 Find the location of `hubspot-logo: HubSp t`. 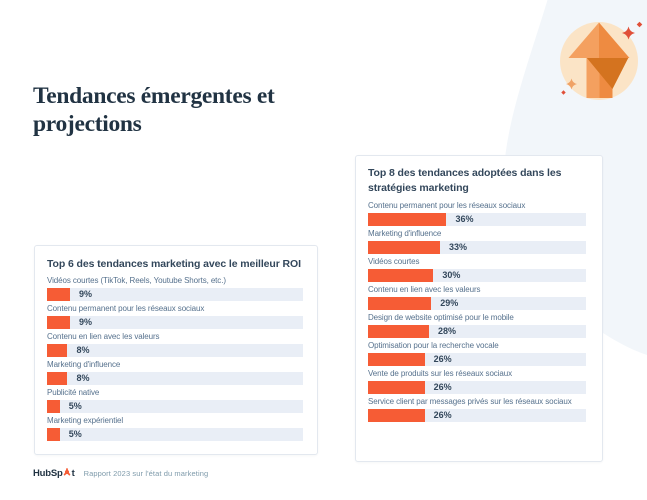

hubspot-logo: HubSp t is located at coordinates (54, 473).